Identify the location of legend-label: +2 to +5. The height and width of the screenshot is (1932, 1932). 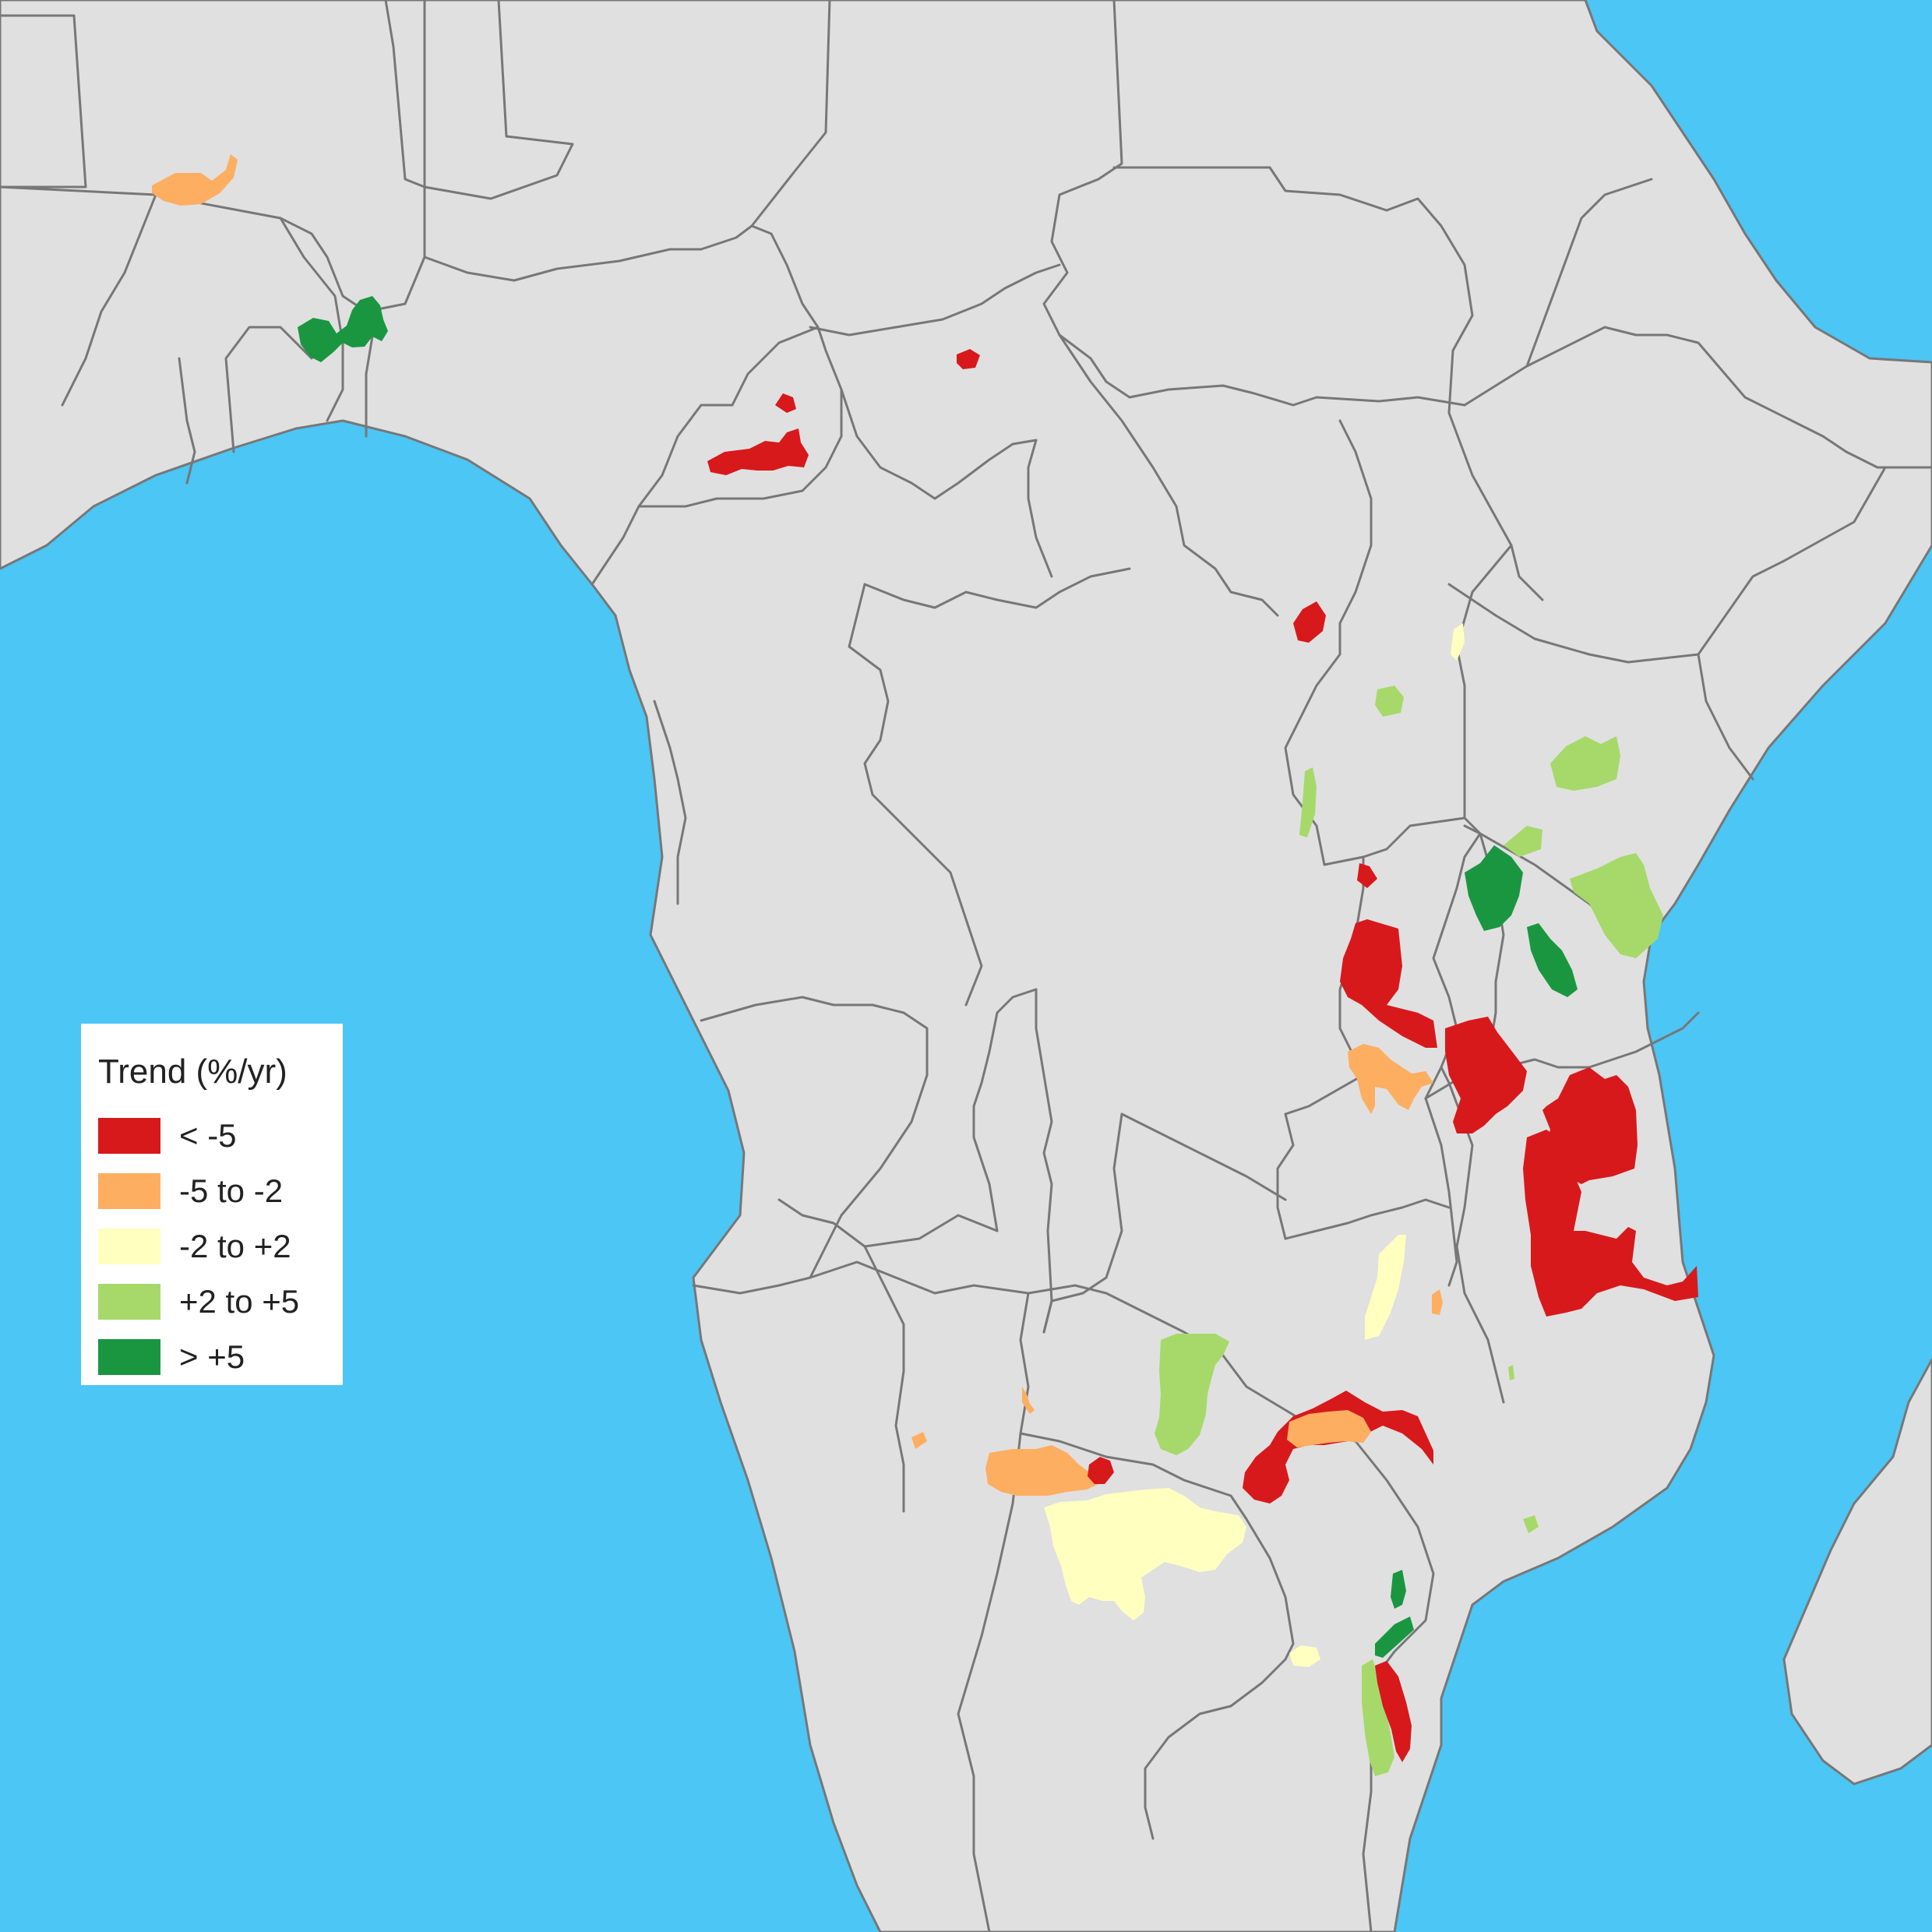
(239, 1301).